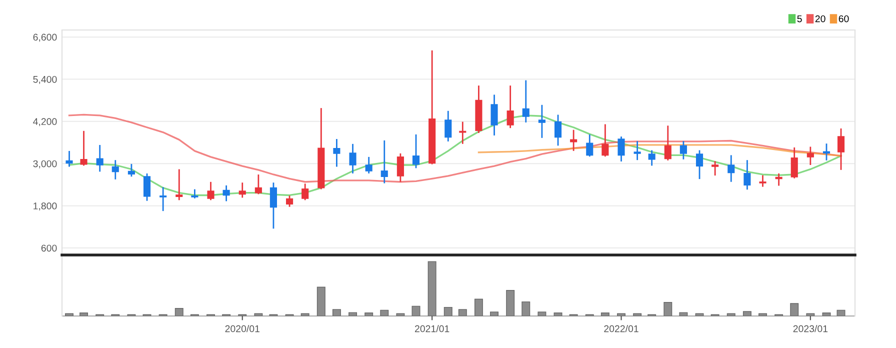  What do you see at coordinates (432, 328) in the screenshot?
I see `x-tick-label: 2021/01` at bounding box center [432, 328].